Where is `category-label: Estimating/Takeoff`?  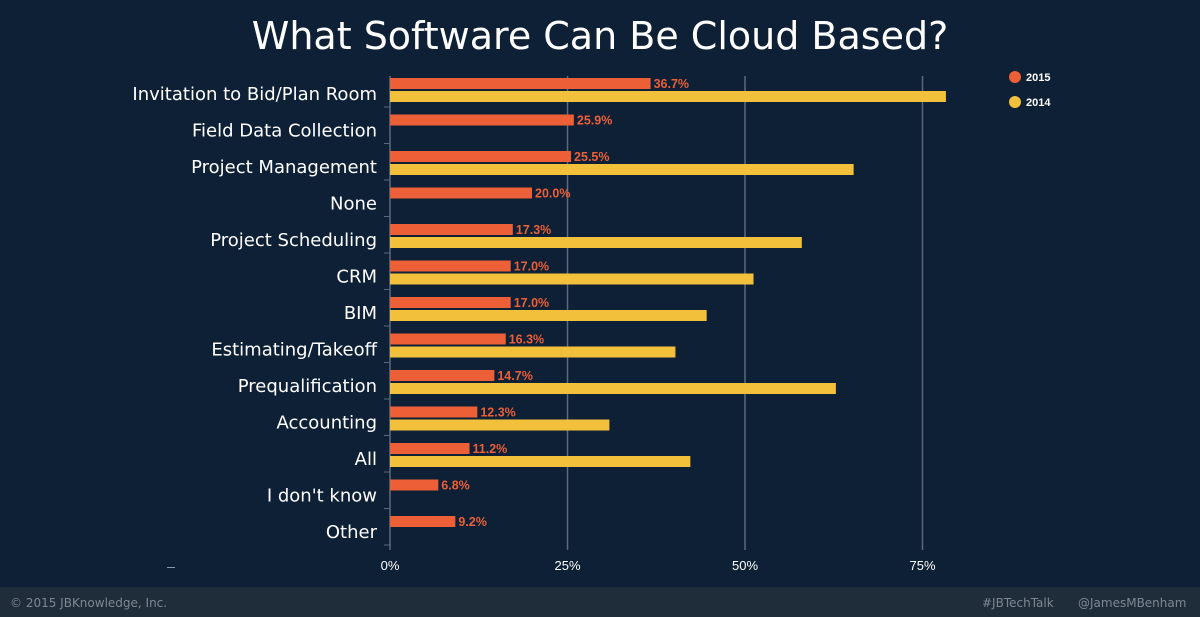
category-label: Estimating/Takeoff is located at coordinates (294, 350).